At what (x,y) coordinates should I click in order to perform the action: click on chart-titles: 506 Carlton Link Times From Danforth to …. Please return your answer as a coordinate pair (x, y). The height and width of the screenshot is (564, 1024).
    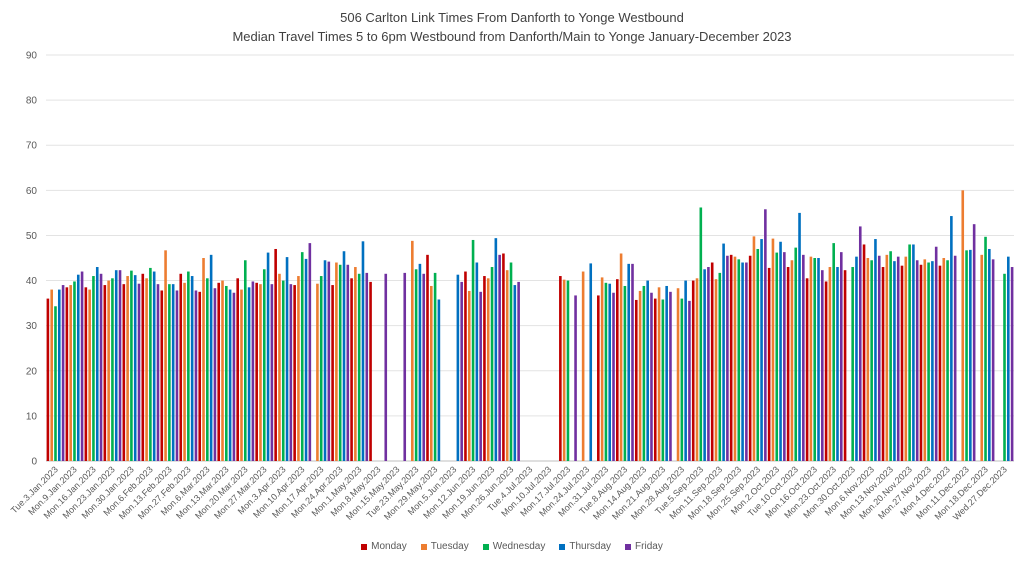
    Looking at the image, I should click on (512, 27).